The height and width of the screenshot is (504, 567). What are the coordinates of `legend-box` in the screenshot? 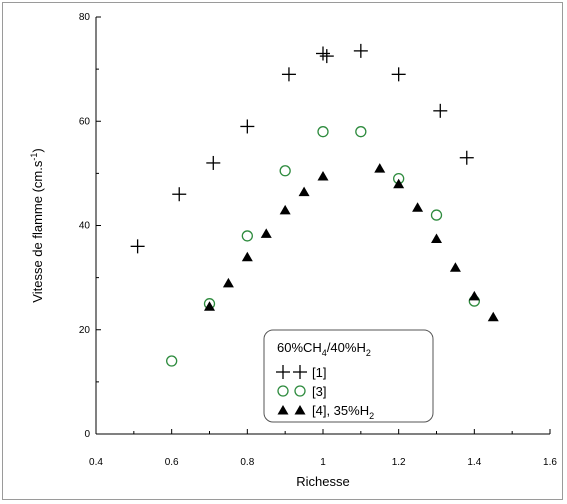 It's located at (348, 376).